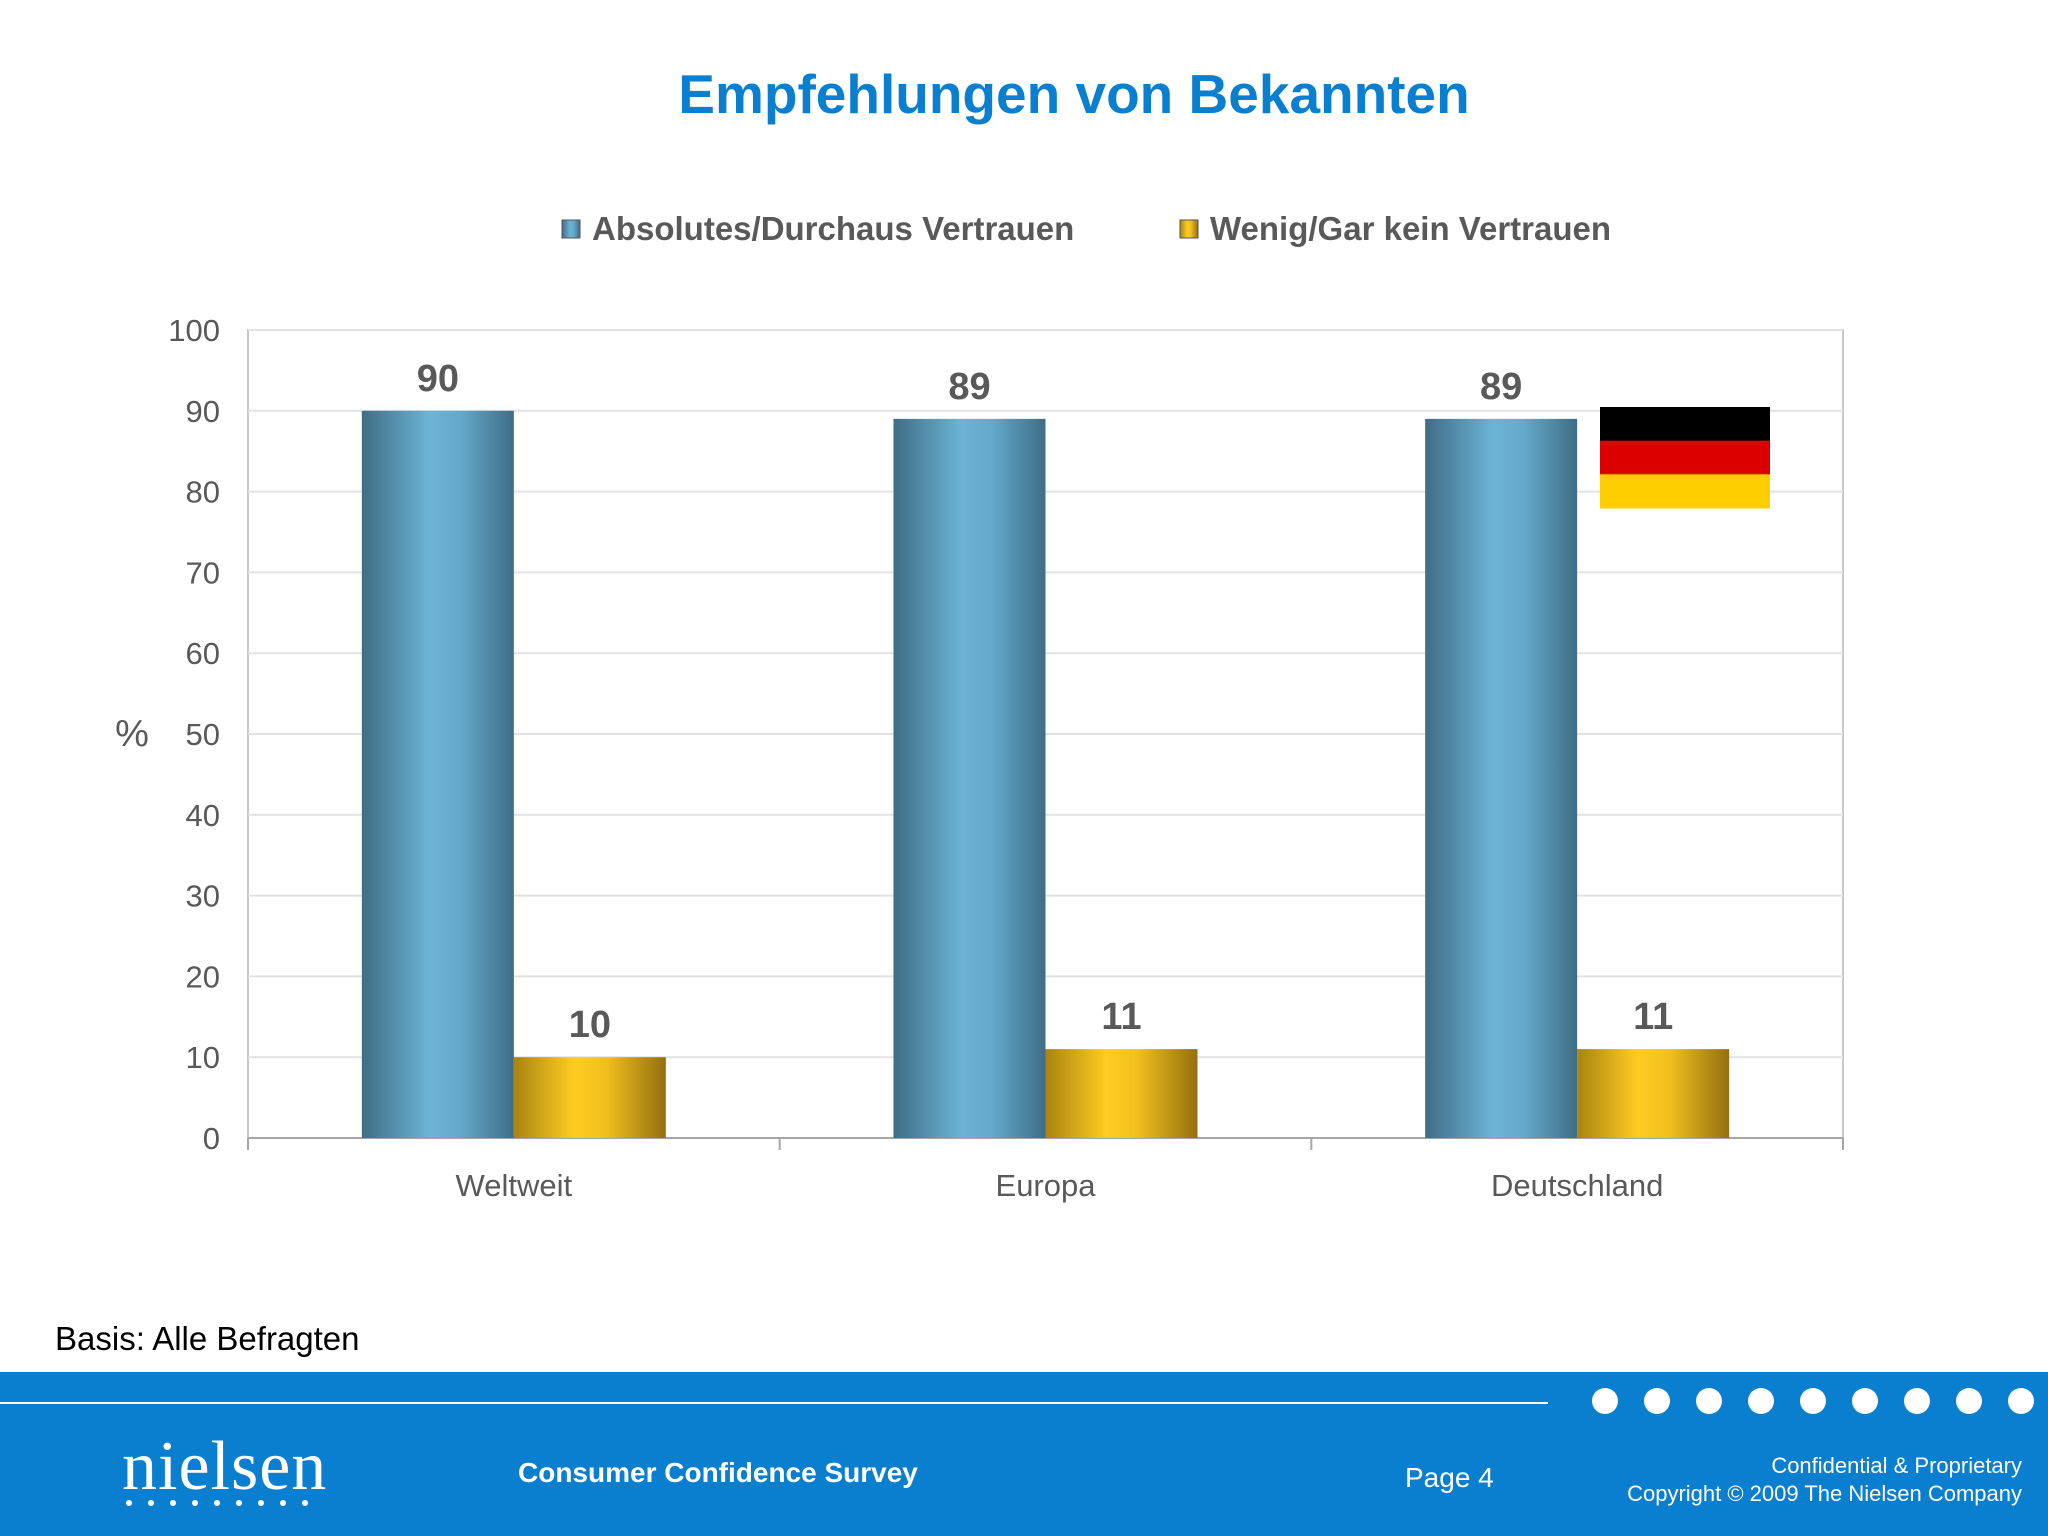 This screenshot has height=1536, width=2048. What do you see at coordinates (1449, 1477) in the screenshot?
I see `page-number: Page 4` at bounding box center [1449, 1477].